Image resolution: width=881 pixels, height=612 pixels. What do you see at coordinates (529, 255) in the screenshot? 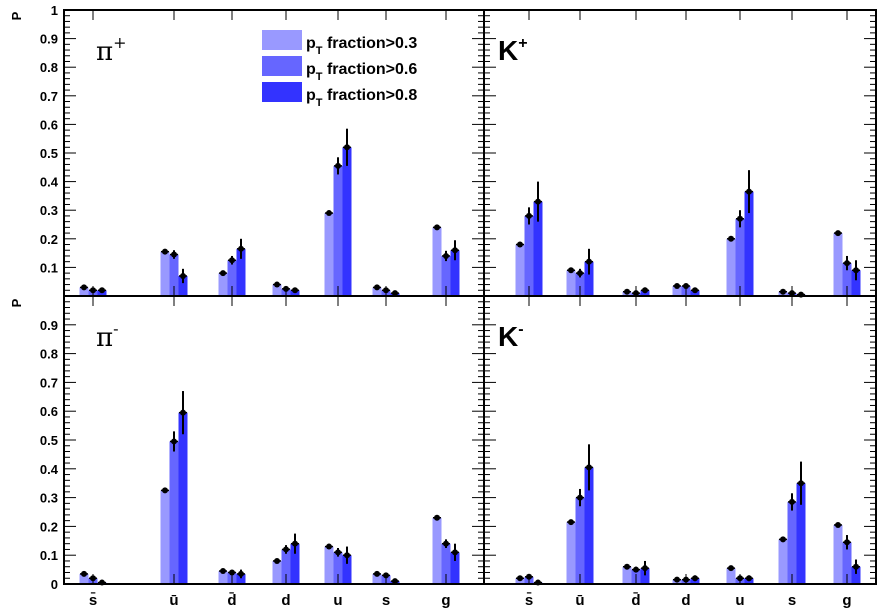
I see `bar-2-s̄` at bounding box center [529, 255].